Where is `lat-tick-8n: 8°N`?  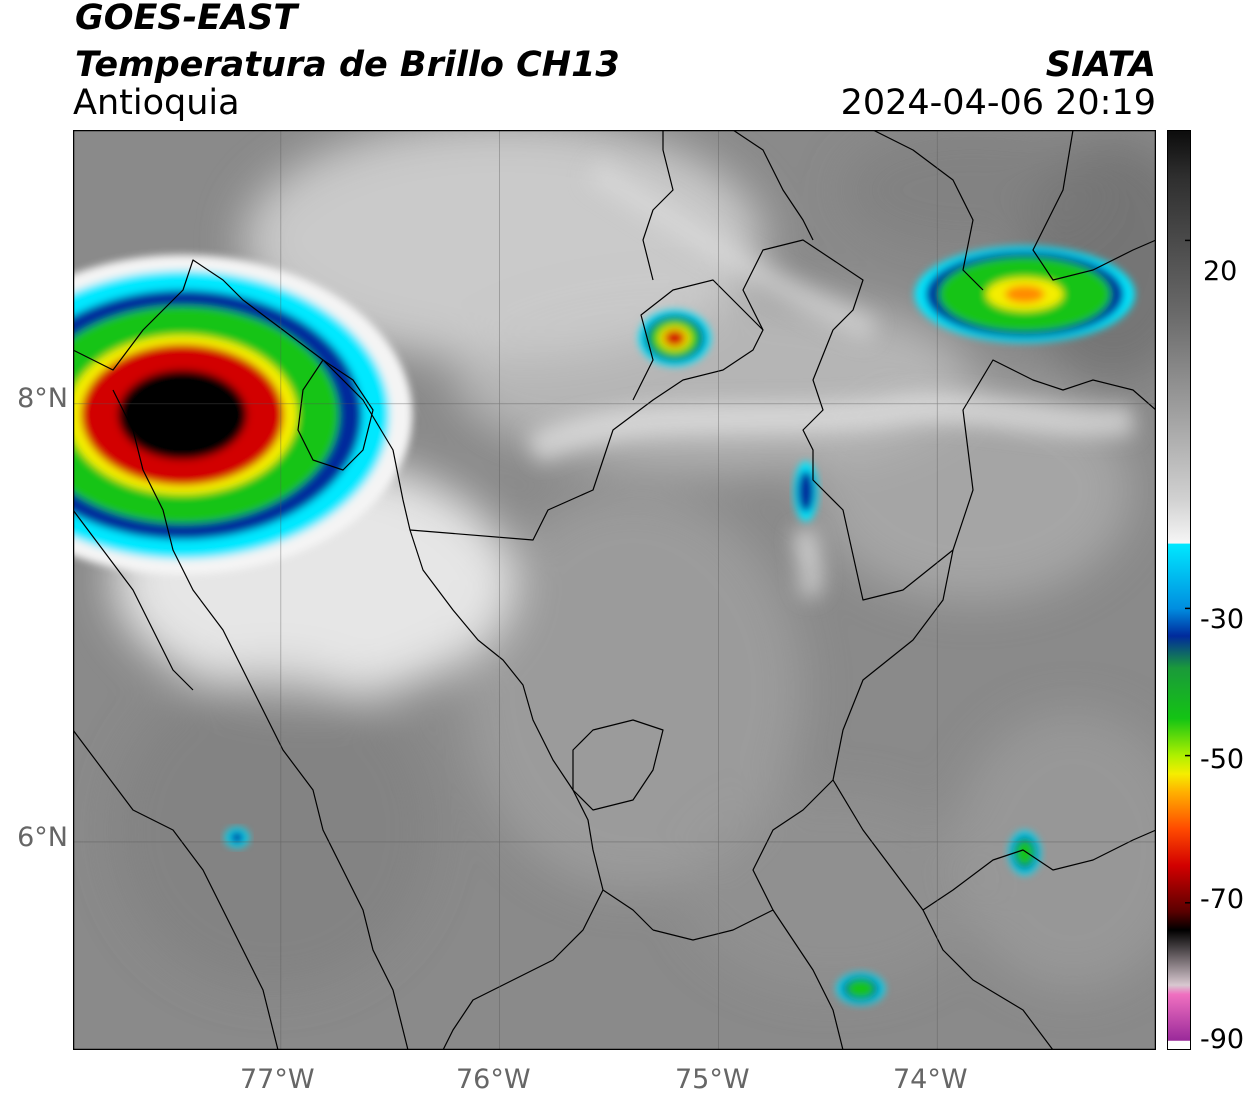
lat-tick-8n: 8°N is located at coordinates (42, 398).